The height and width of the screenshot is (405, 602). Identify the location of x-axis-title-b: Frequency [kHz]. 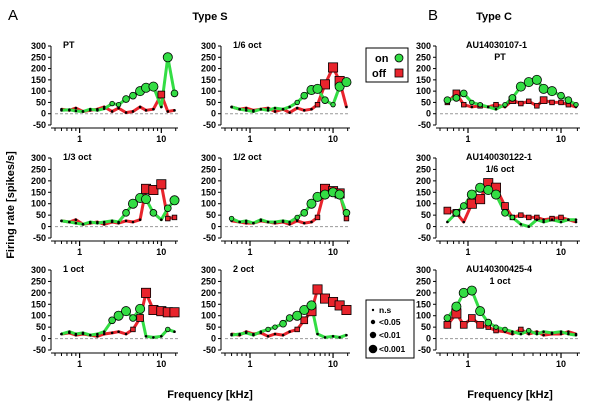
(510, 395).